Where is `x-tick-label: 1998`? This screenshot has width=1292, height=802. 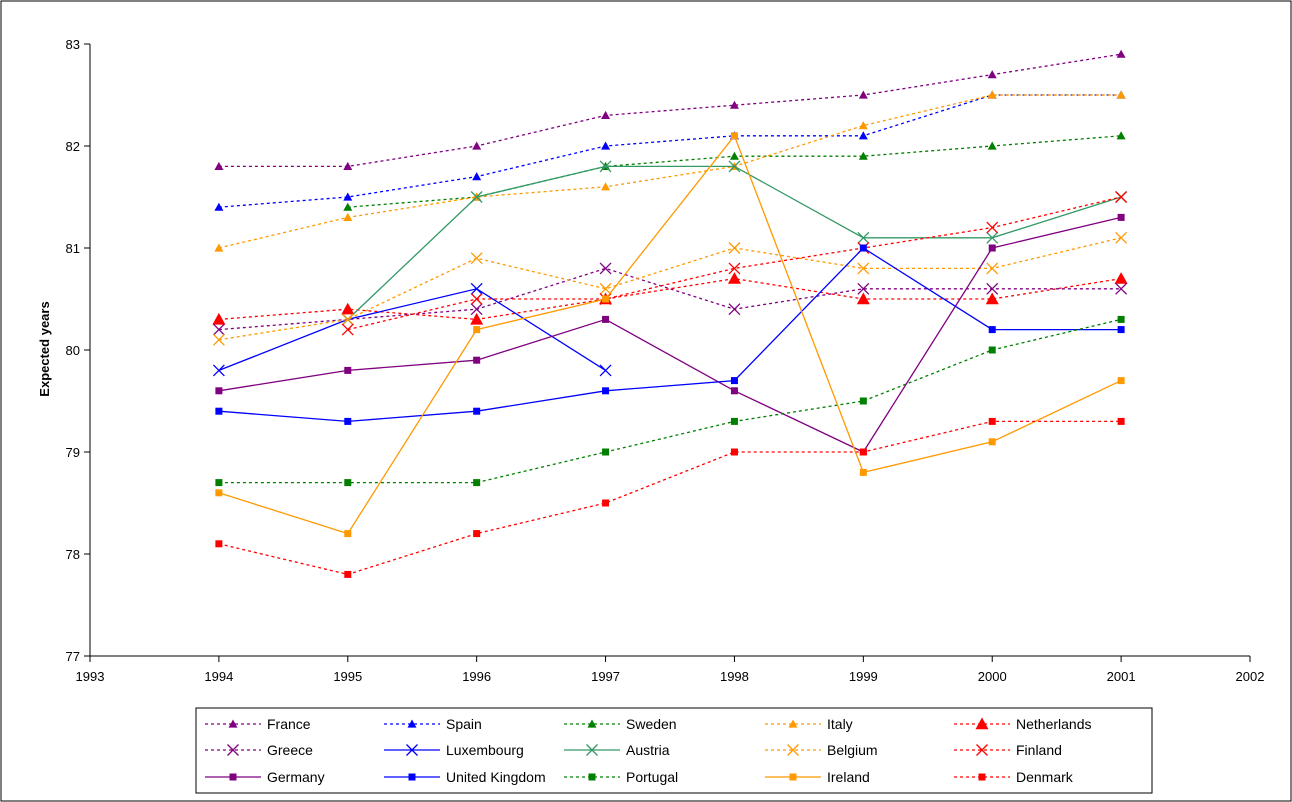
x-tick-label: 1998 is located at coordinates (734, 676).